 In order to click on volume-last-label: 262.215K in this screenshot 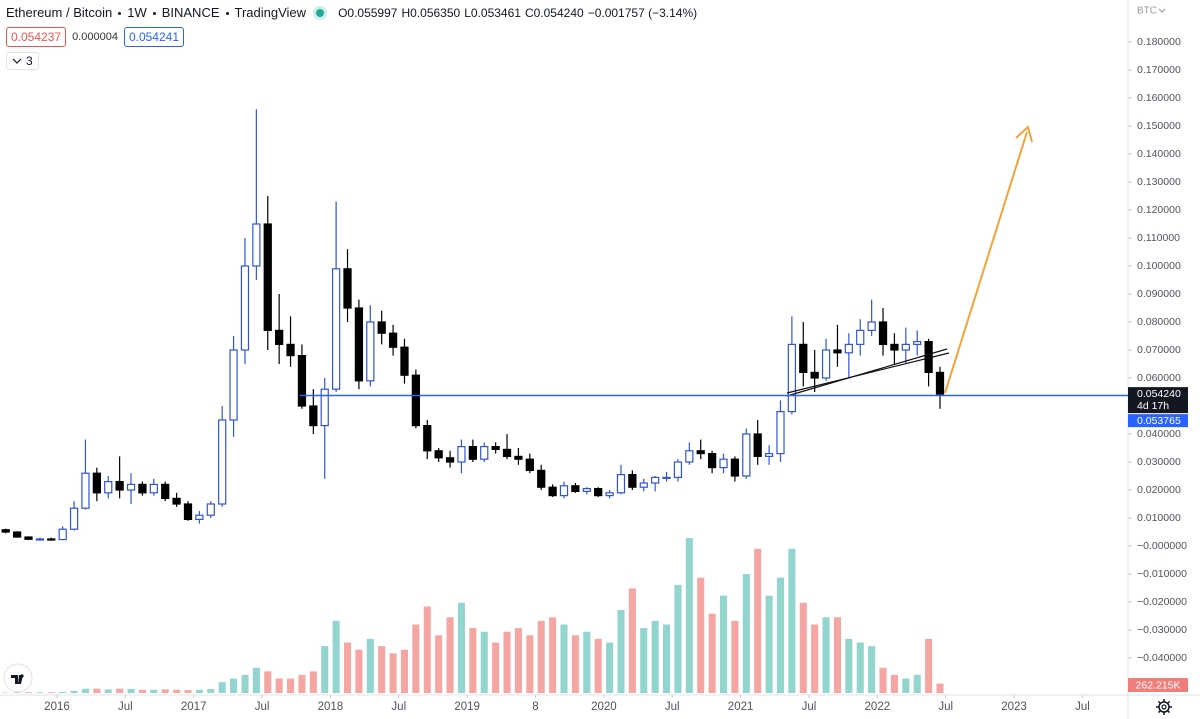, I will do `click(1158, 685)`.